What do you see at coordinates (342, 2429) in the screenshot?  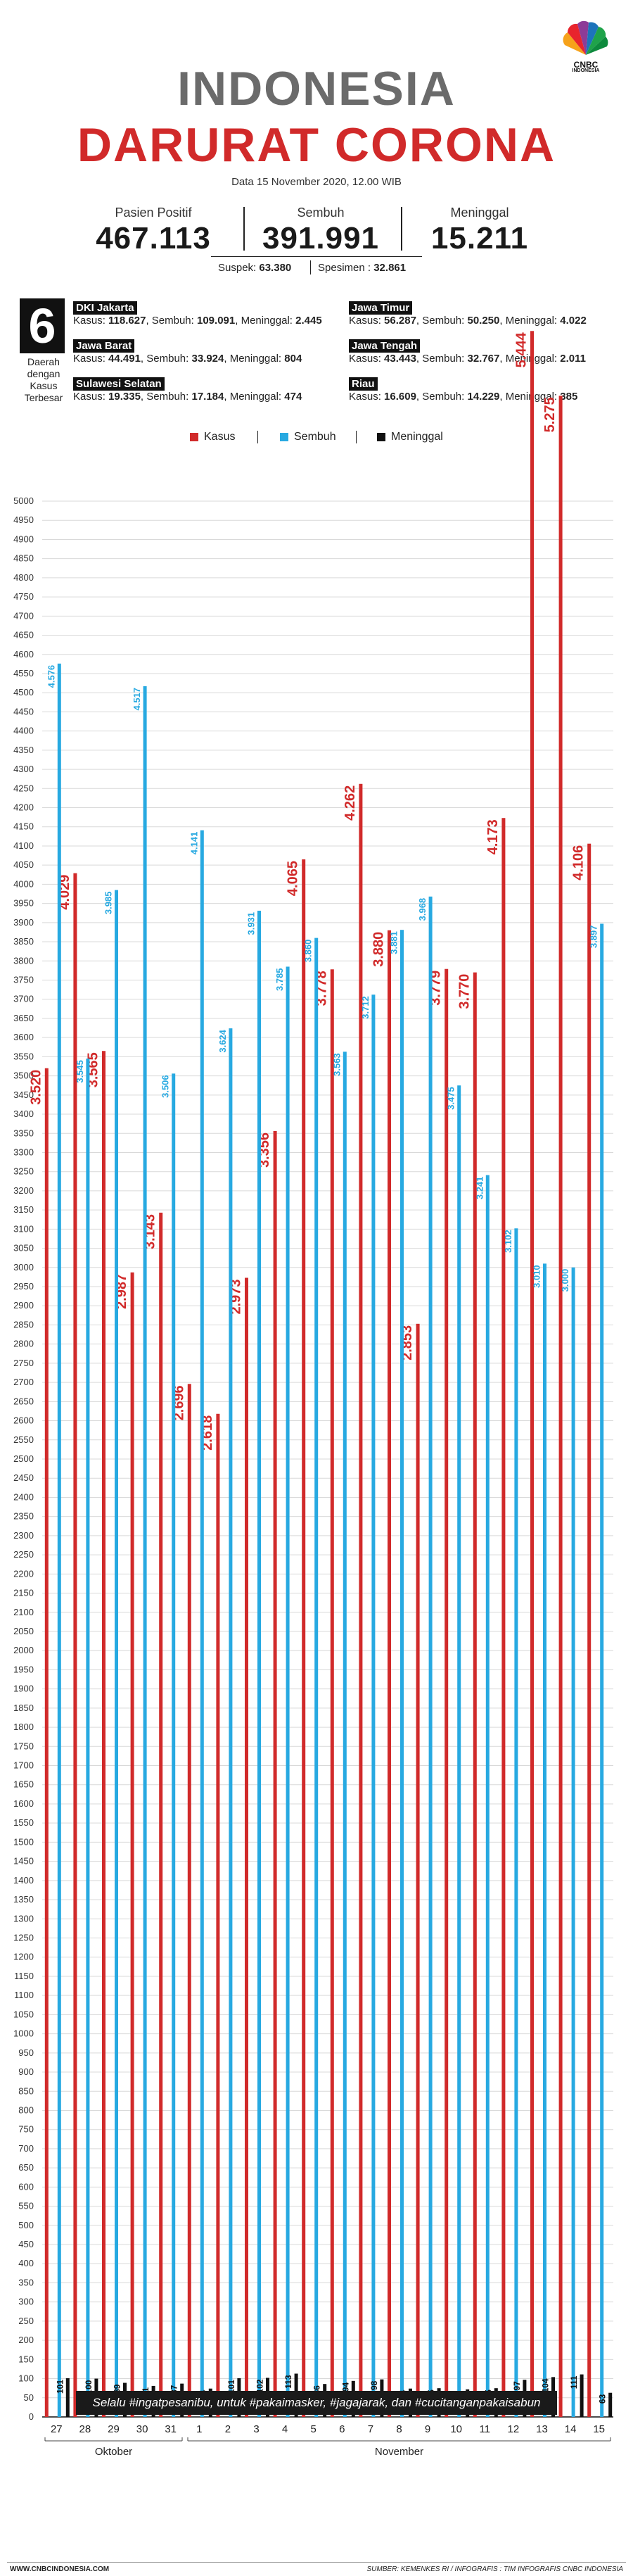 I see `x-tick-label: 6` at bounding box center [342, 2429].